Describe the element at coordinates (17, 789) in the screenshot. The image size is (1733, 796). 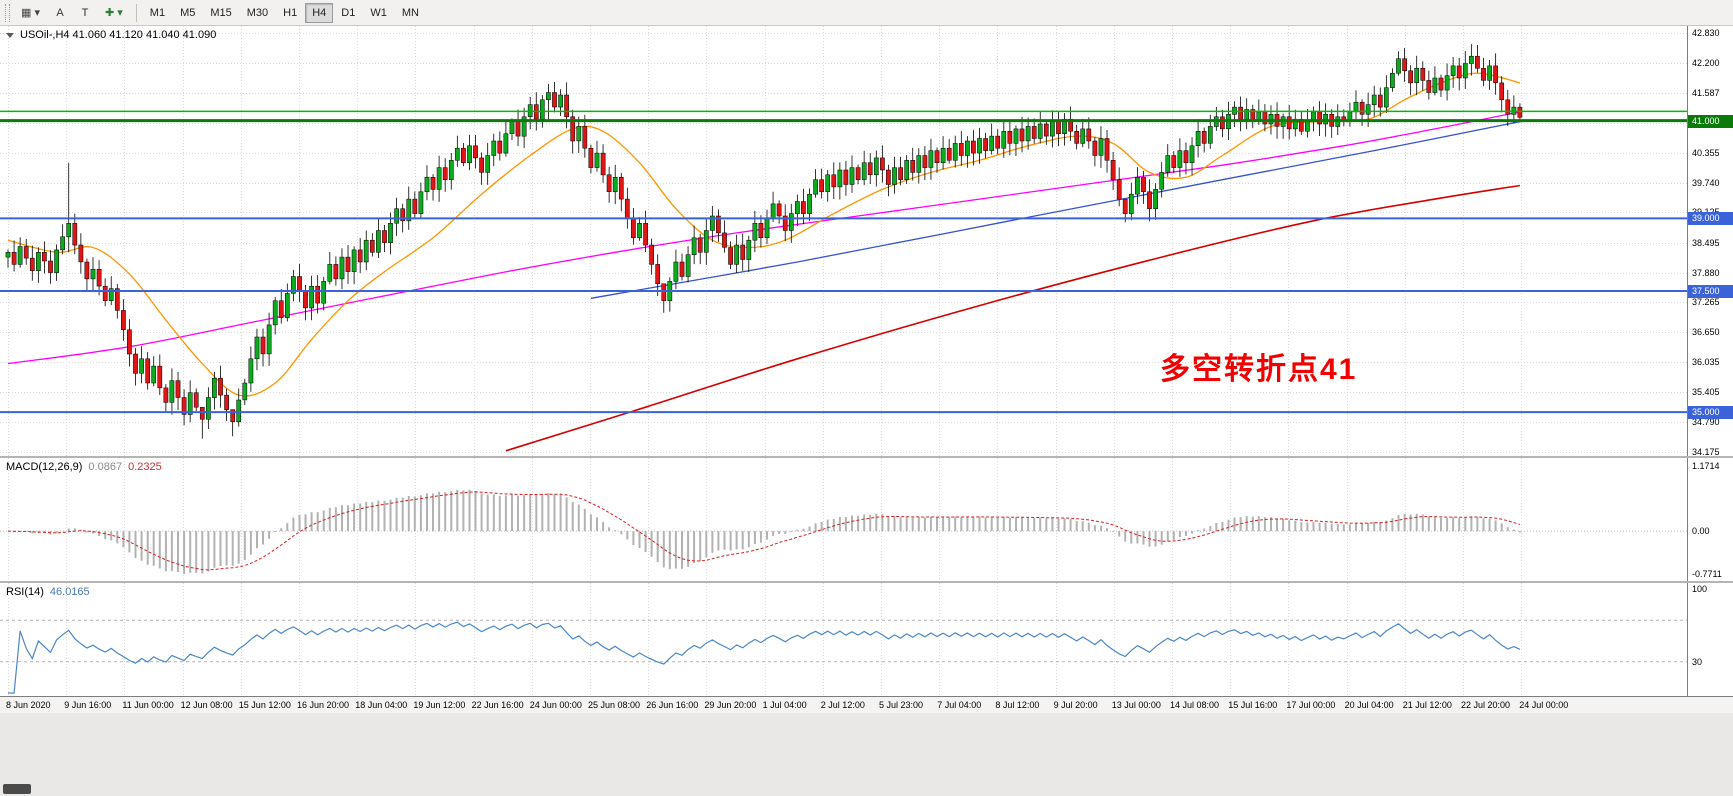
I see `minimized-window-tab` at that location.